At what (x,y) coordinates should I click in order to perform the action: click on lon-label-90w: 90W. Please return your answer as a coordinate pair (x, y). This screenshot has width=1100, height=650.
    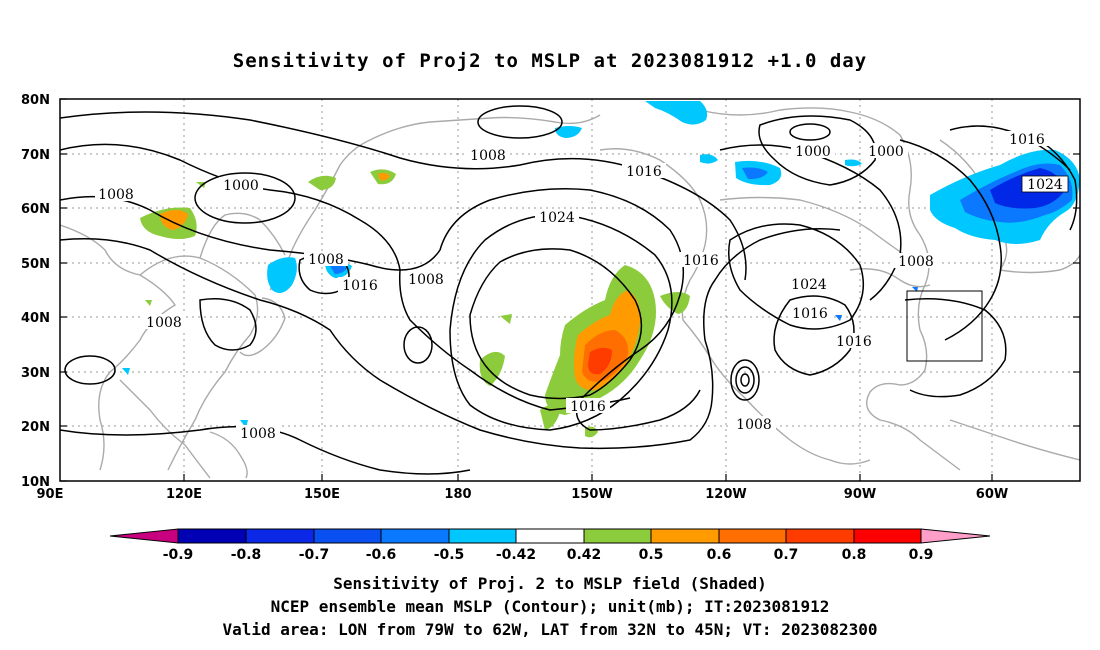
    Looking at the image, I should click on (860, 494).